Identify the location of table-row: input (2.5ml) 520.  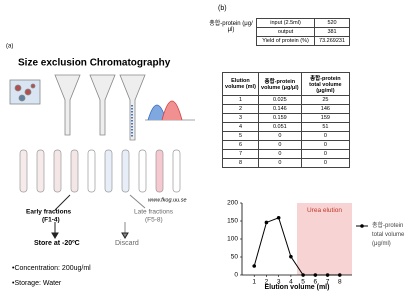
(302, 23).